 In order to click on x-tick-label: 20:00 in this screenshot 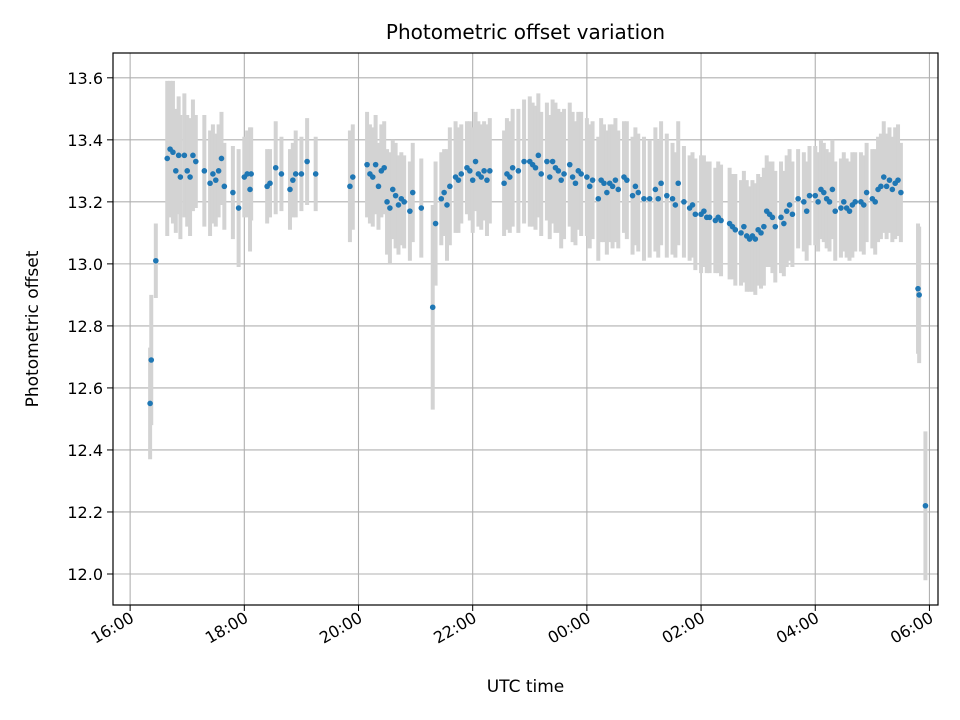, I will do `click(340, 628)`.